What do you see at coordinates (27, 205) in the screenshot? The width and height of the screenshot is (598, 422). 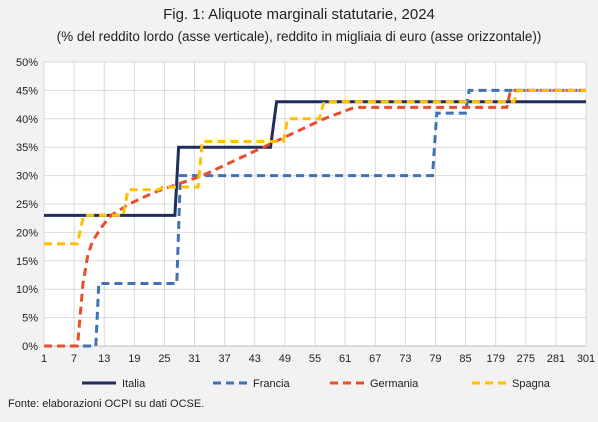 I see `y-tick-label: 25%` at bounding box center [27, 205].